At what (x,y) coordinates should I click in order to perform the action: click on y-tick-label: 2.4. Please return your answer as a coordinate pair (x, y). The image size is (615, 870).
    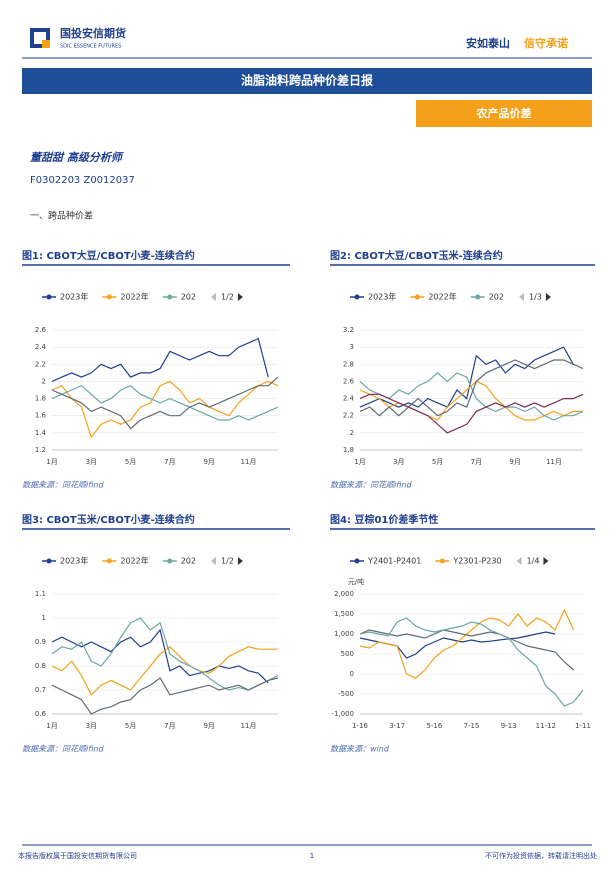
    Looking at the image, I should click on (41, 347).